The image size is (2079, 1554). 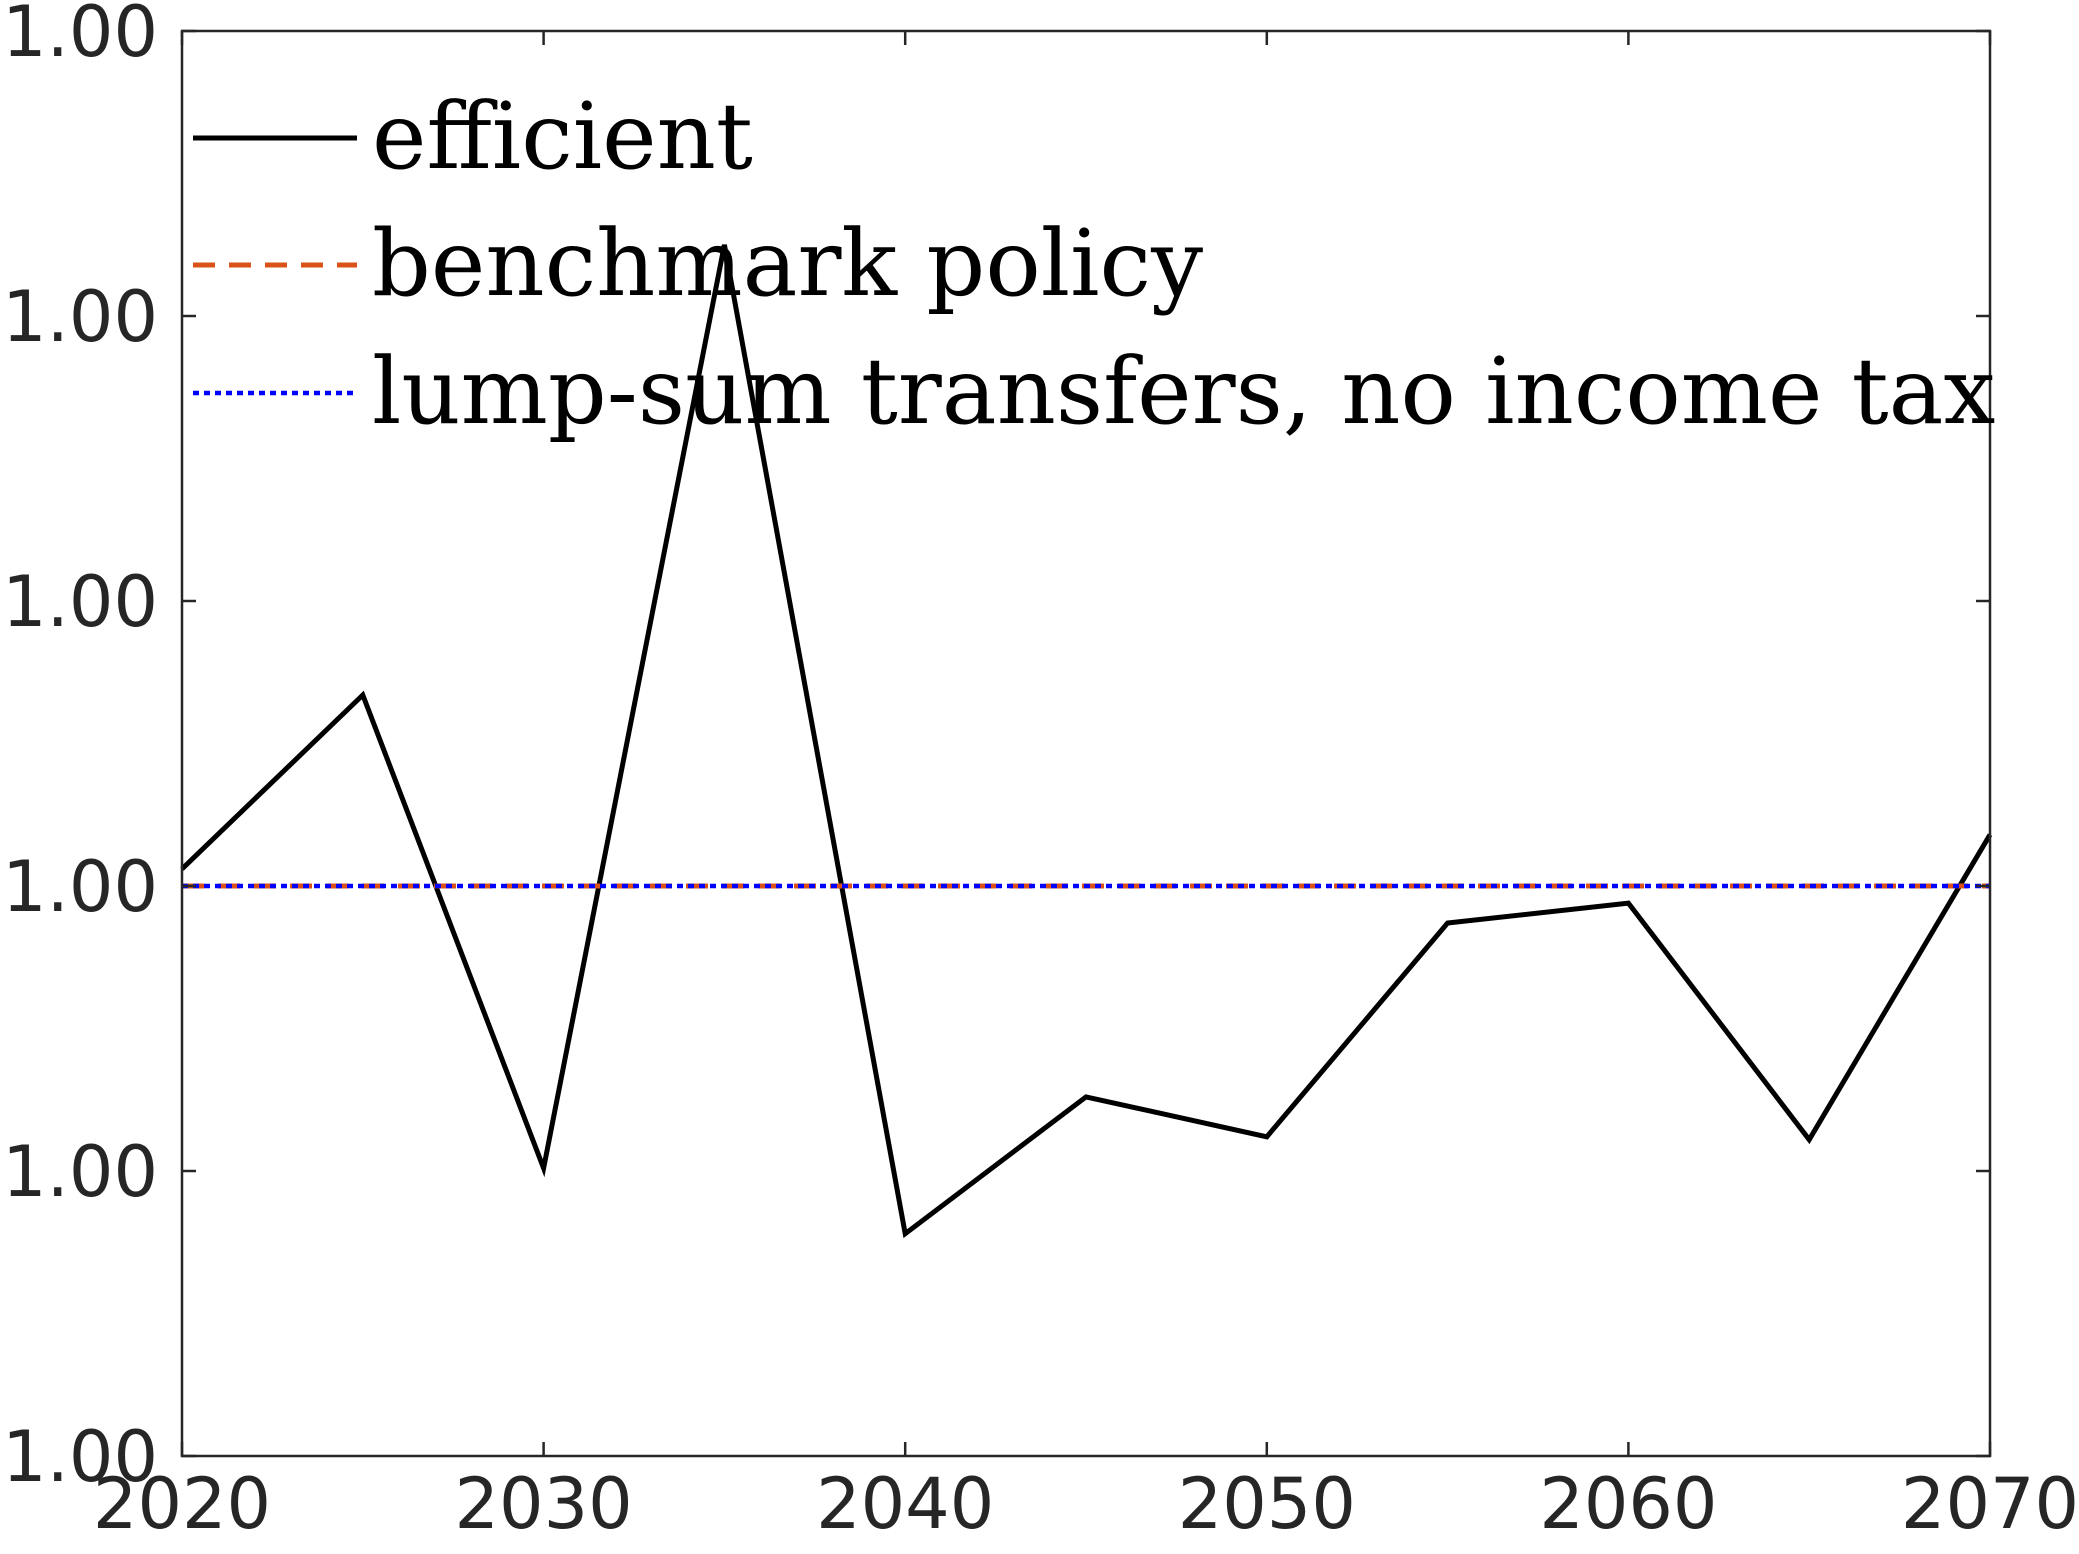 What do you see at coordinates (182, 1504) in the screenshot?
I see `x-tick-label: 2020` at bounding box center [182, 1504].